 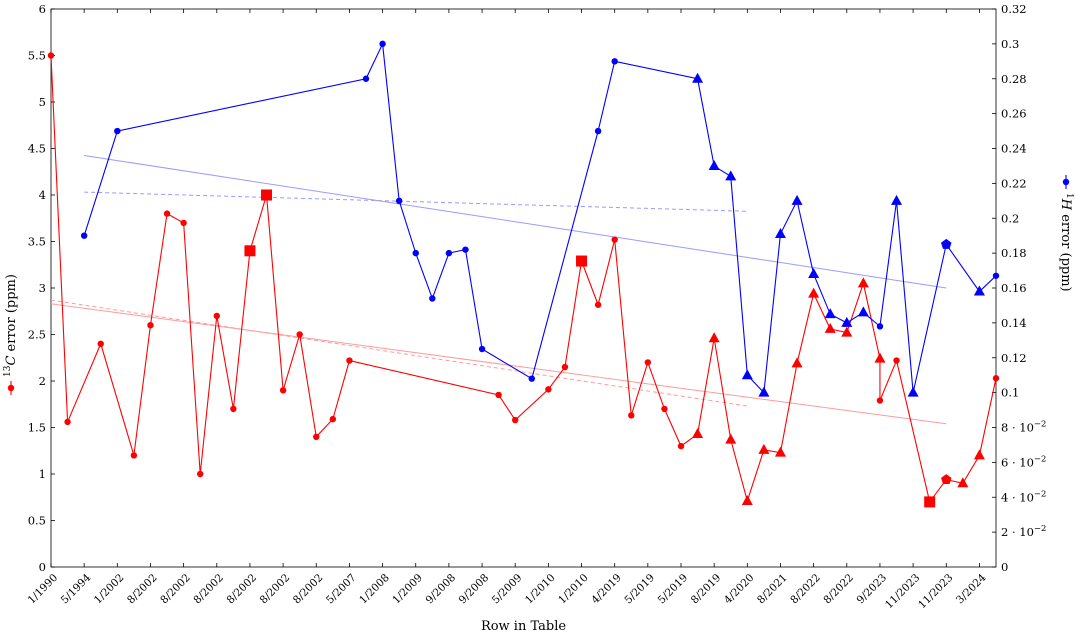 What do you see at coordinates (1023, 531) in the screenshot?
I see `y-right-tick-label: 2 · 10⁻²` at bounding box center [1023, 531].